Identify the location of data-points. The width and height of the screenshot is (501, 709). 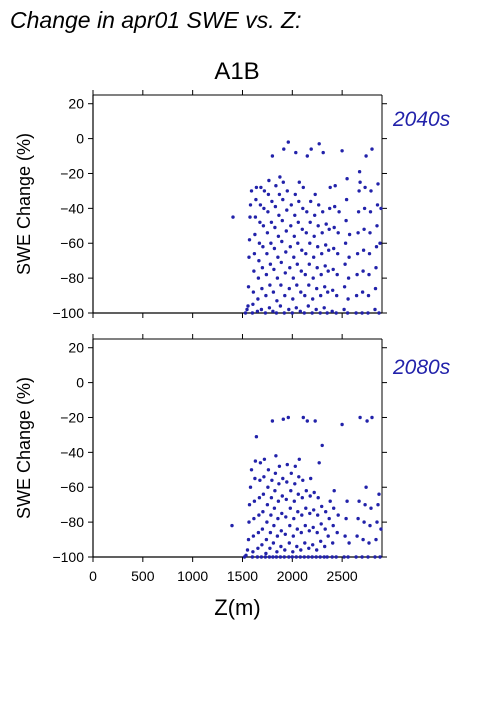
(307, 227).